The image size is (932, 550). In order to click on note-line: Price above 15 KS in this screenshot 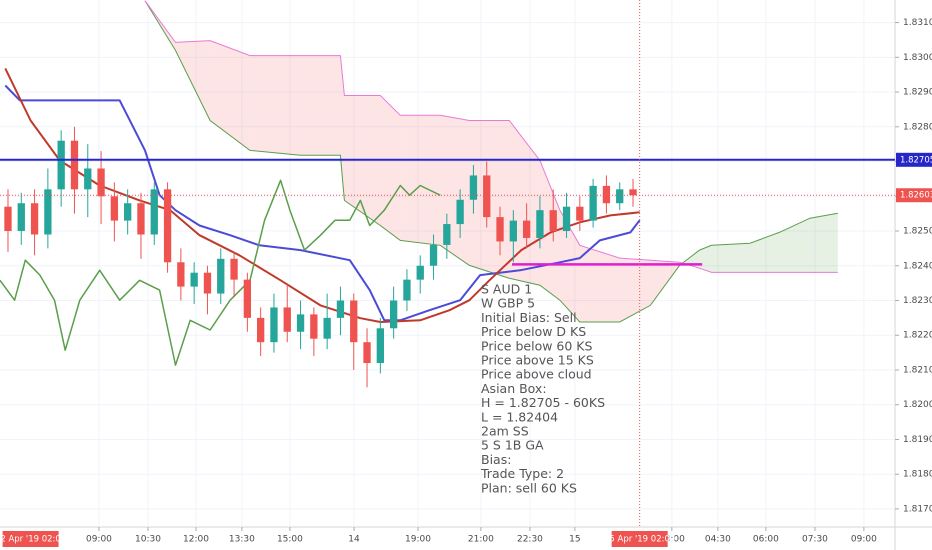, I will do `click(537, 360)`.